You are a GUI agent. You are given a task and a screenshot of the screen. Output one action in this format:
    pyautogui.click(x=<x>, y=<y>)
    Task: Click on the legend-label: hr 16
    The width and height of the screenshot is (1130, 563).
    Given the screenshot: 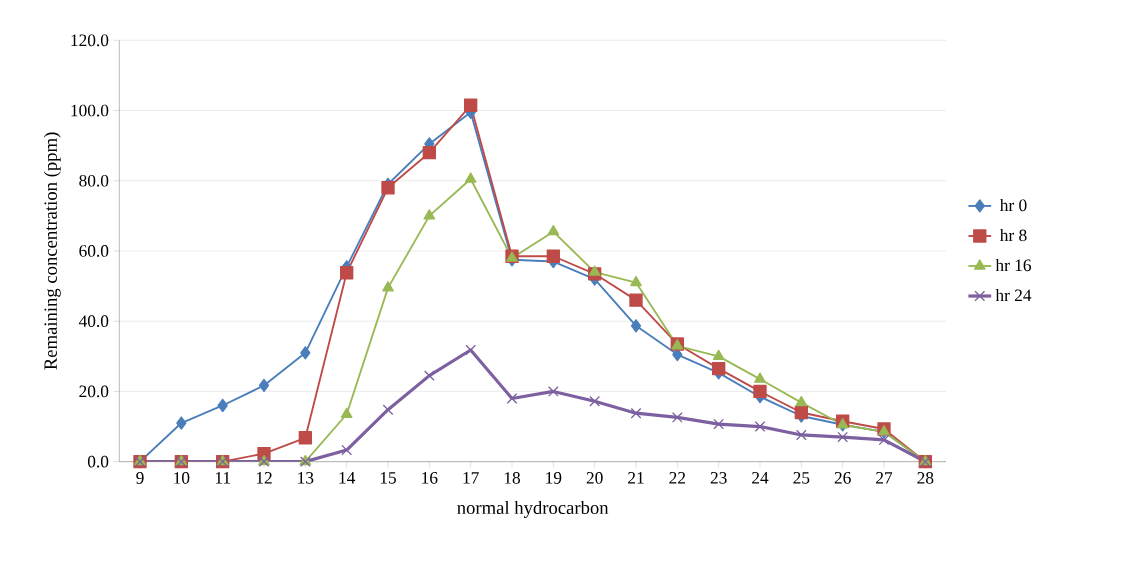 What is the action you would take?
    pyautogui.click(x=1013, y=265)
    